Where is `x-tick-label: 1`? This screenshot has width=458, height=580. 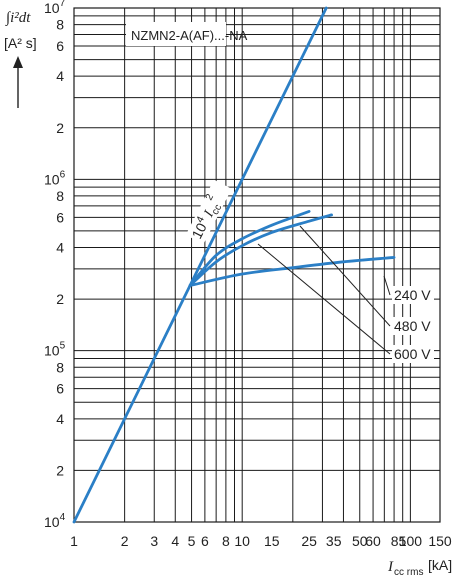
x-tick-label: 1 is located at coordinates (74, 541).